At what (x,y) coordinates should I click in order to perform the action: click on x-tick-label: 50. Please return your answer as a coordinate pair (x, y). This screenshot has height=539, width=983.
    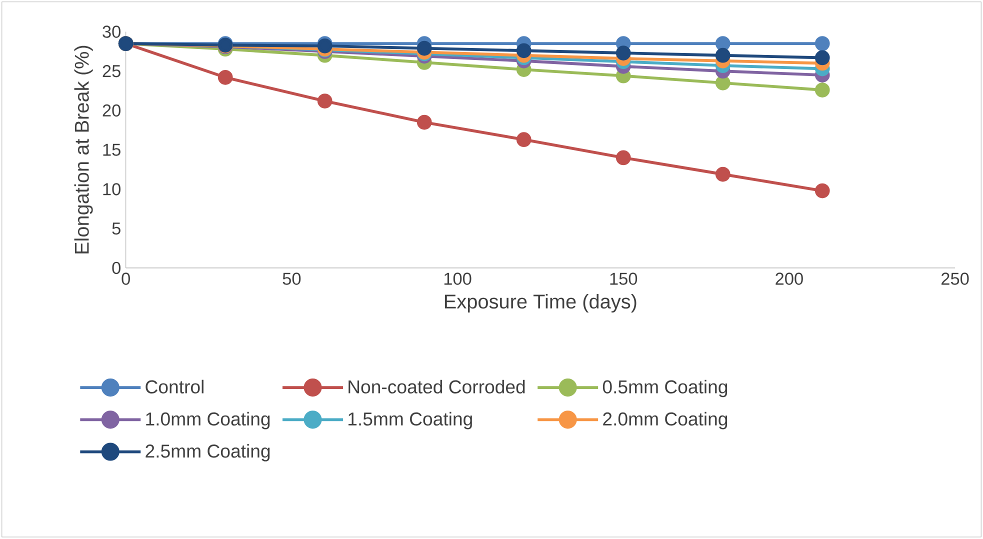
    Looking at the image, I should click on (291, 278).